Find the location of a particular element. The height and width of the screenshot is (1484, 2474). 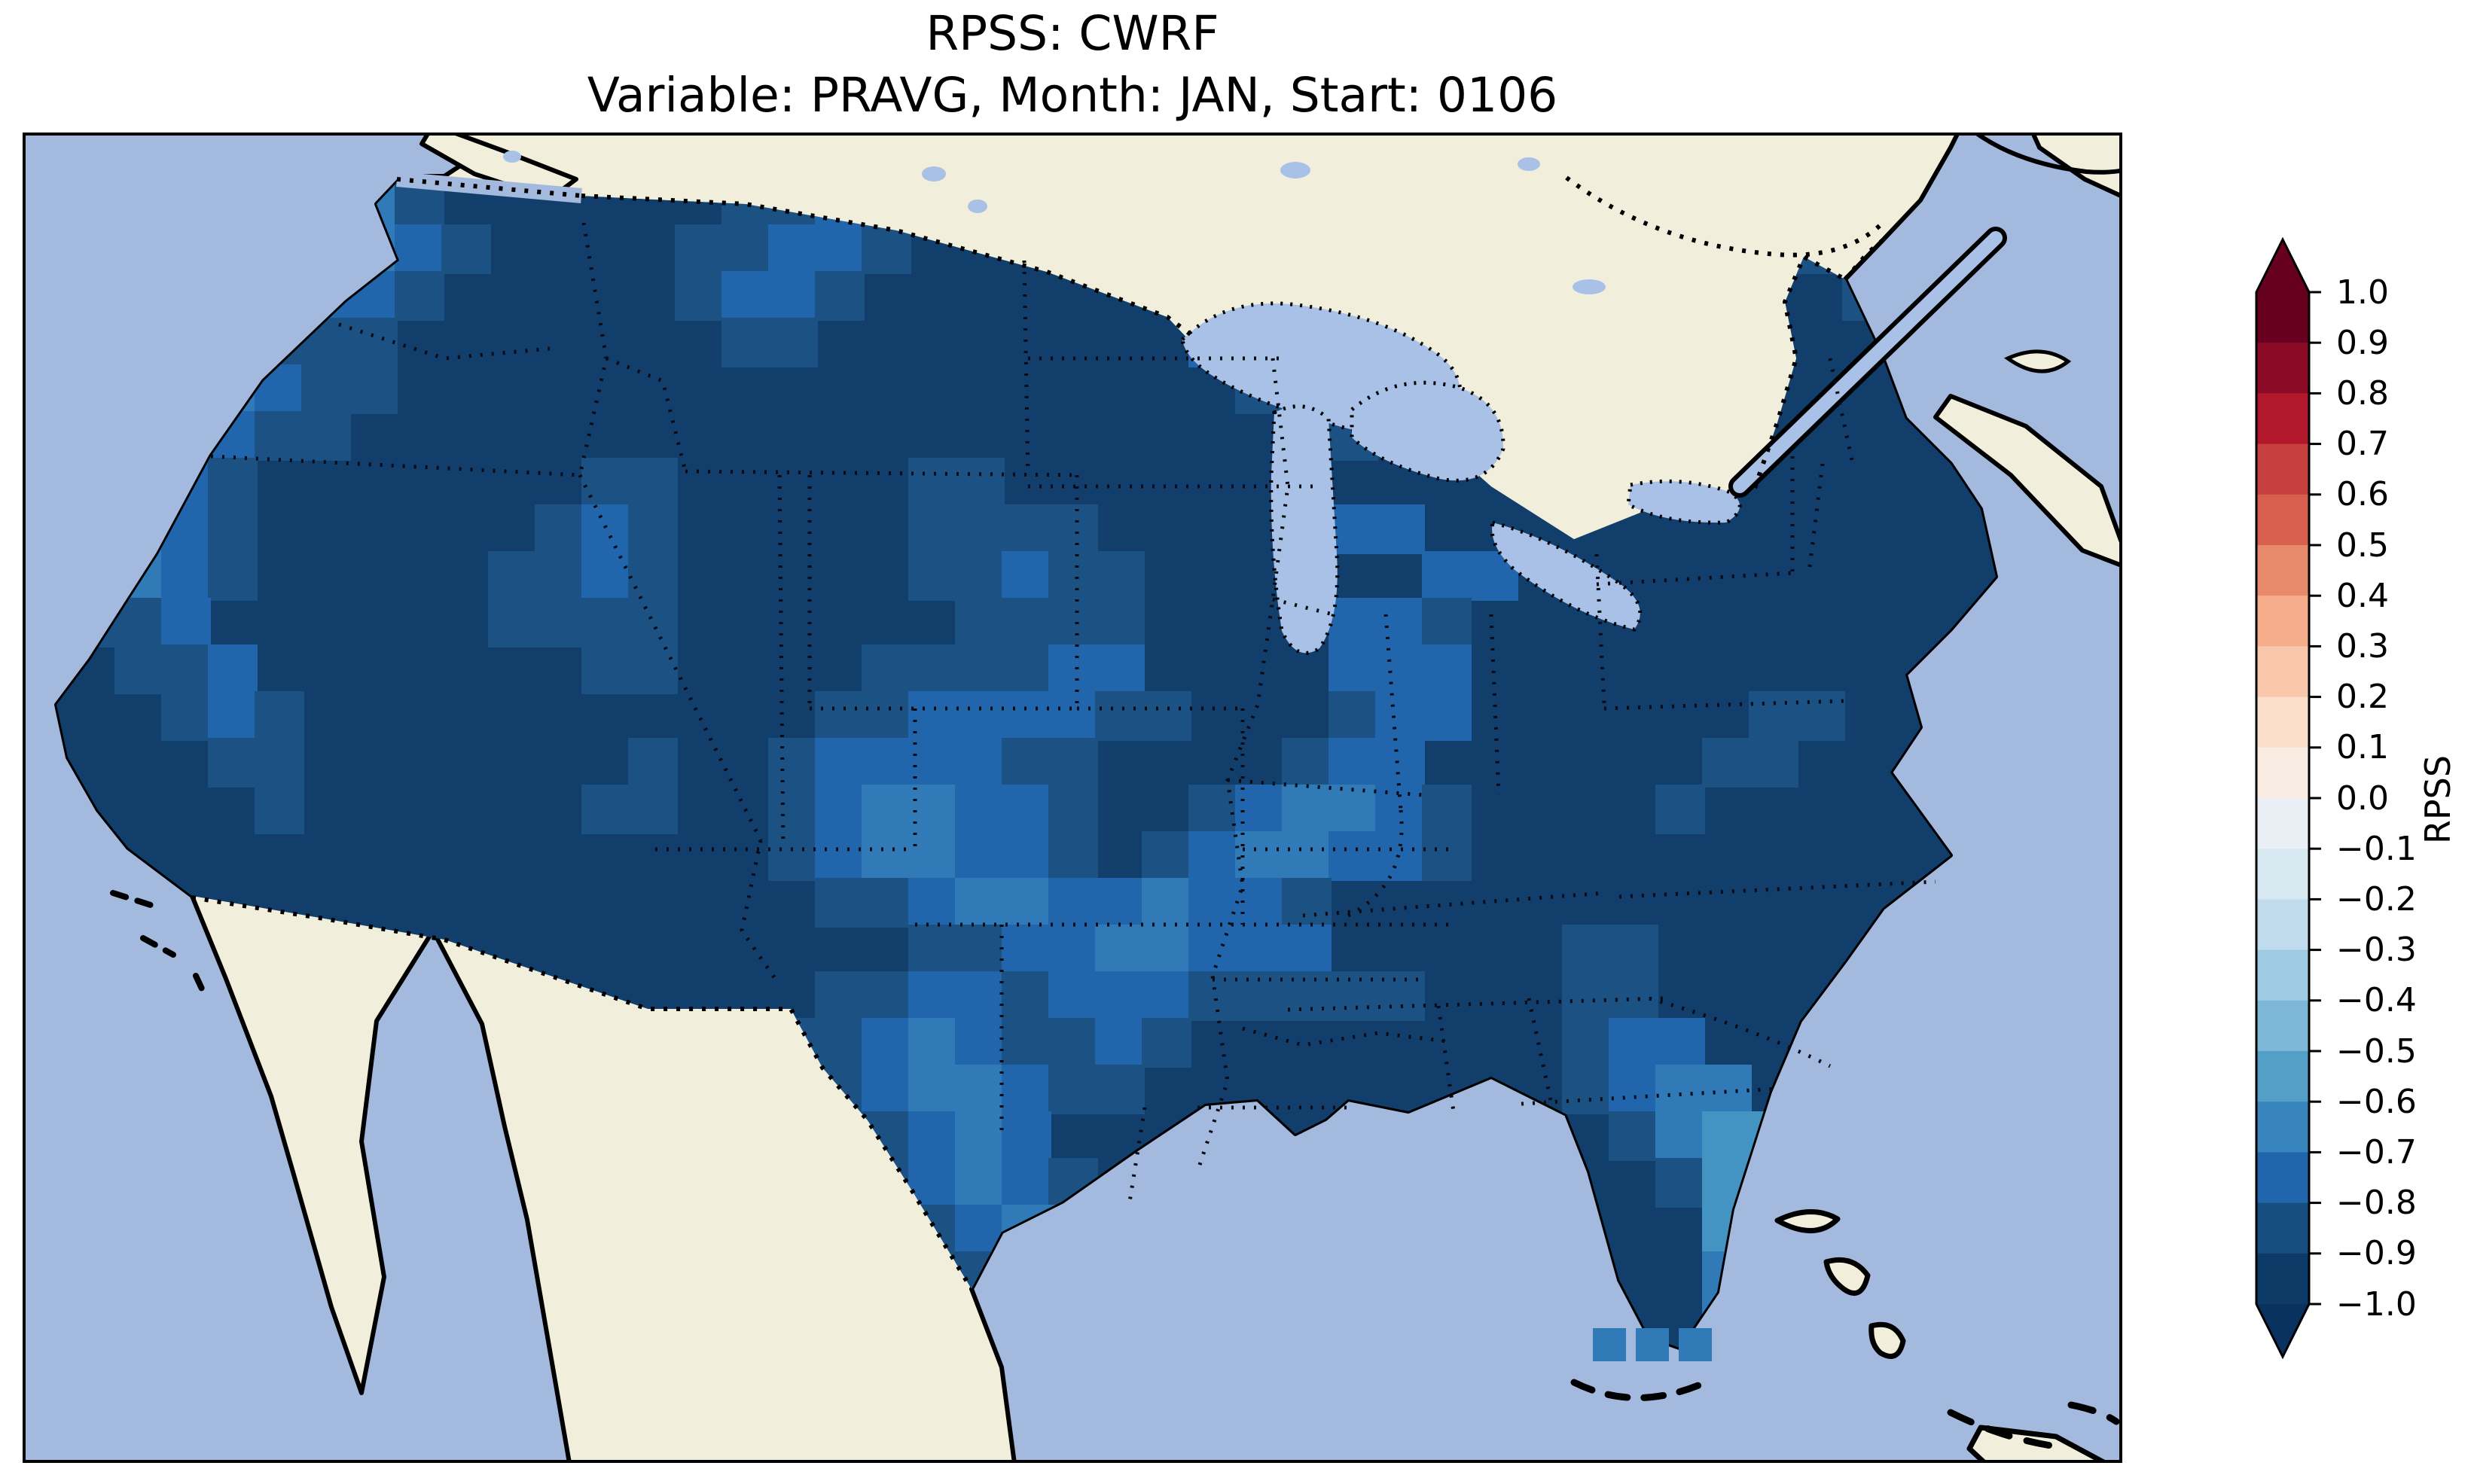

lake-michigan is located at coordinates (1305, 529).